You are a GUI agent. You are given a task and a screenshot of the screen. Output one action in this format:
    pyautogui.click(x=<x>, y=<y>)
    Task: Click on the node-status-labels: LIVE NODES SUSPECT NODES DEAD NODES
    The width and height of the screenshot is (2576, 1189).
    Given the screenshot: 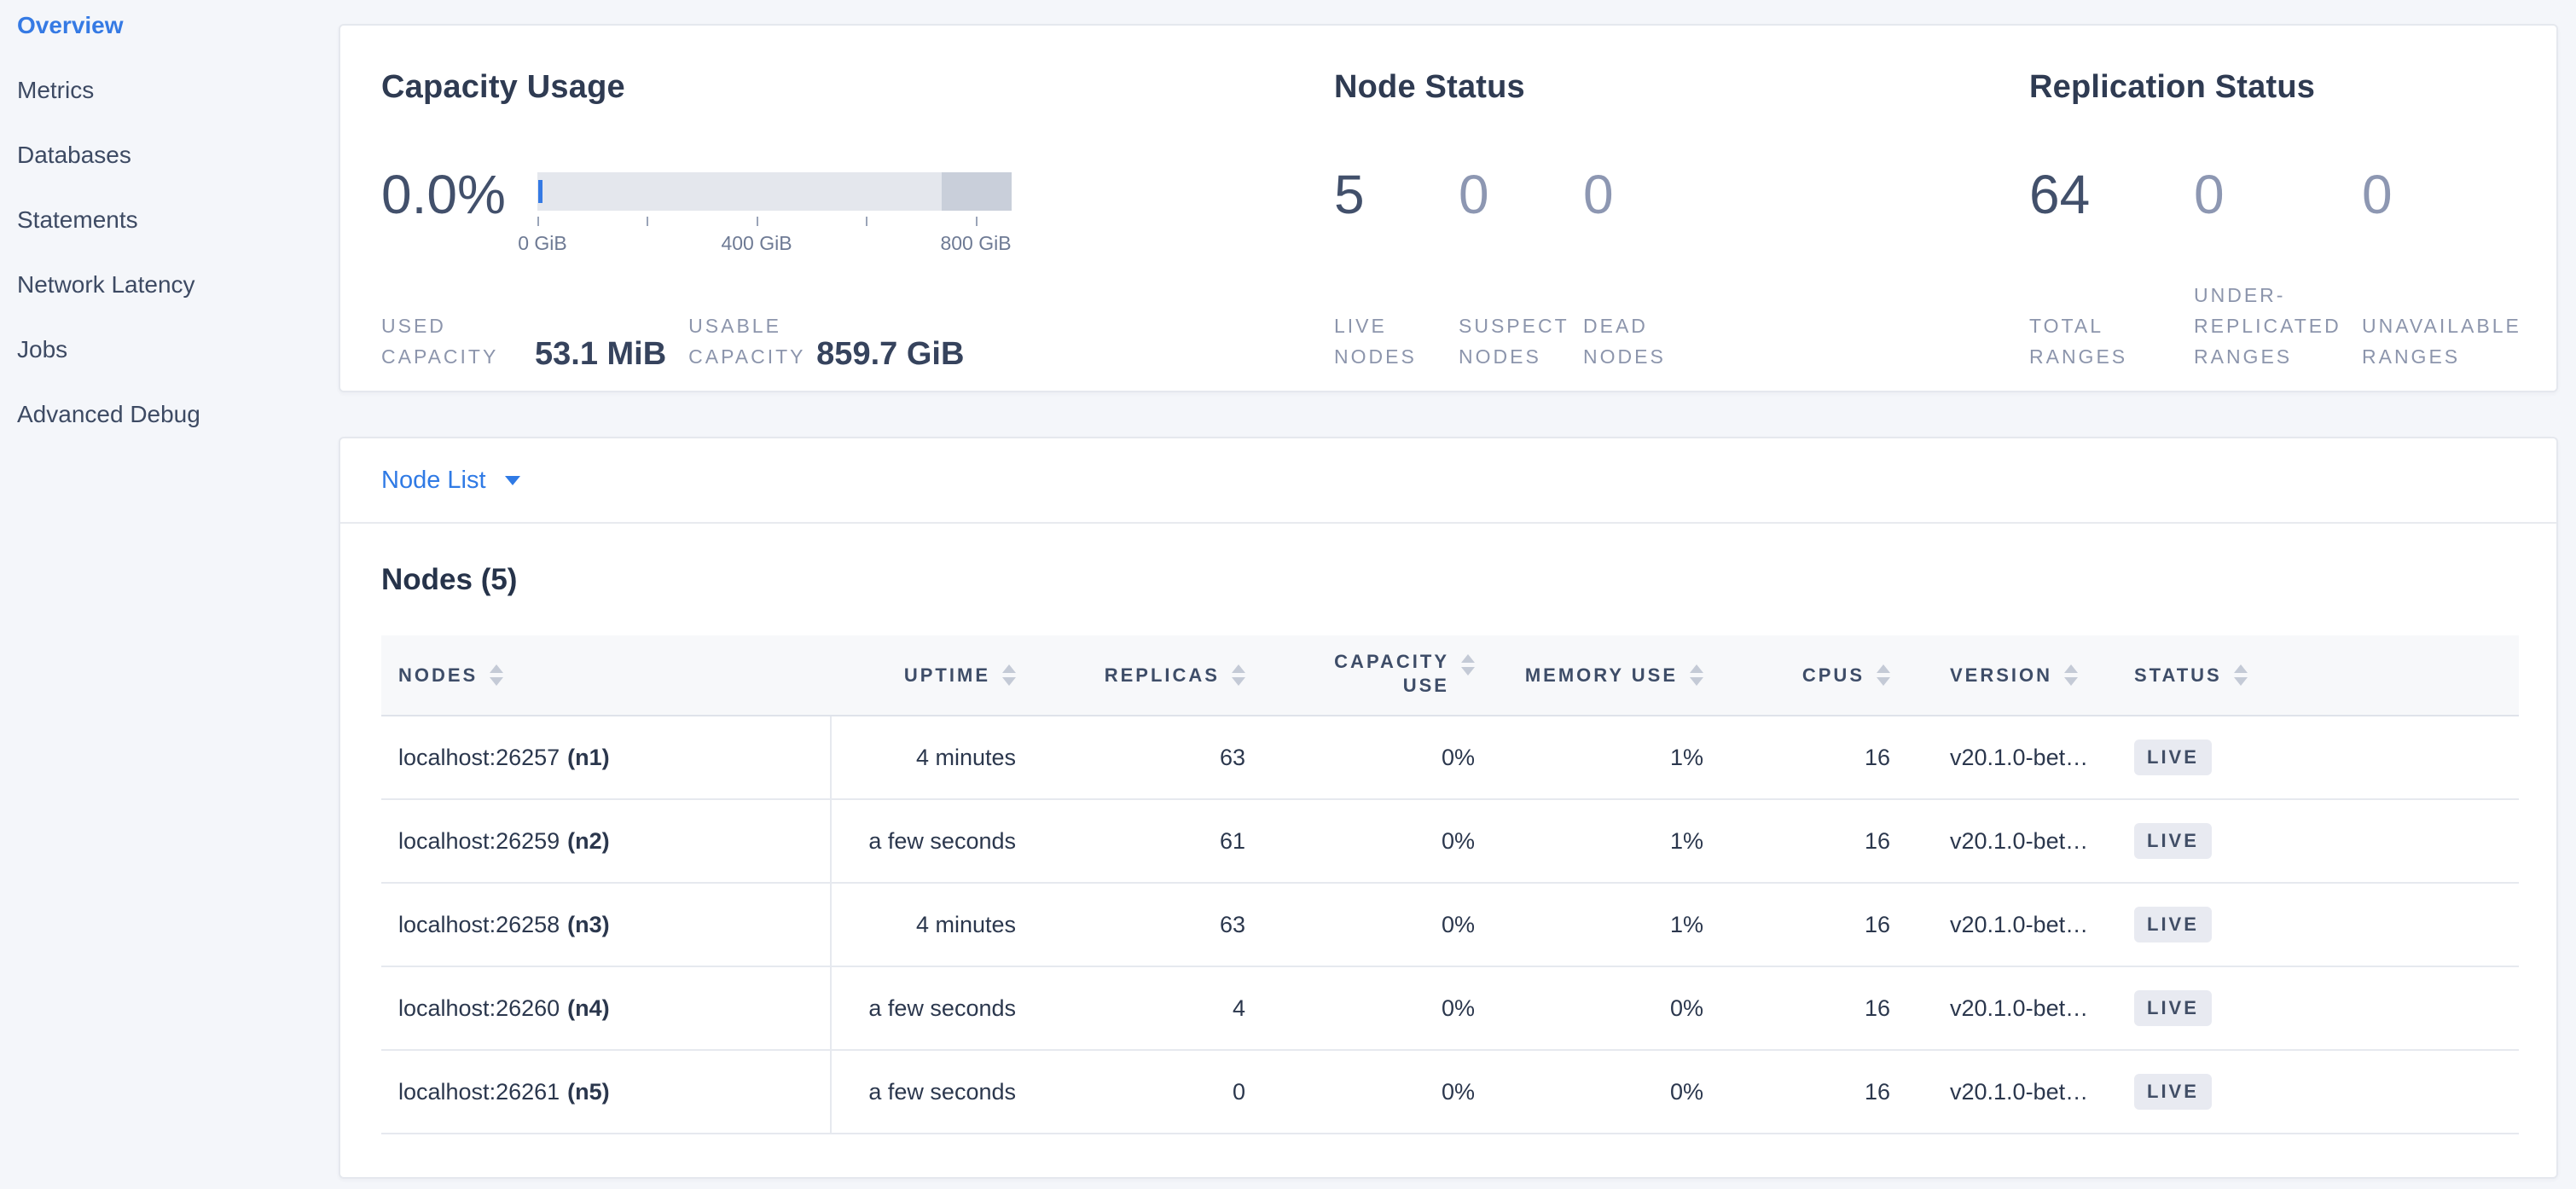 What is the action you would take?
    pyautogui.click(x=1522, y=341)
    